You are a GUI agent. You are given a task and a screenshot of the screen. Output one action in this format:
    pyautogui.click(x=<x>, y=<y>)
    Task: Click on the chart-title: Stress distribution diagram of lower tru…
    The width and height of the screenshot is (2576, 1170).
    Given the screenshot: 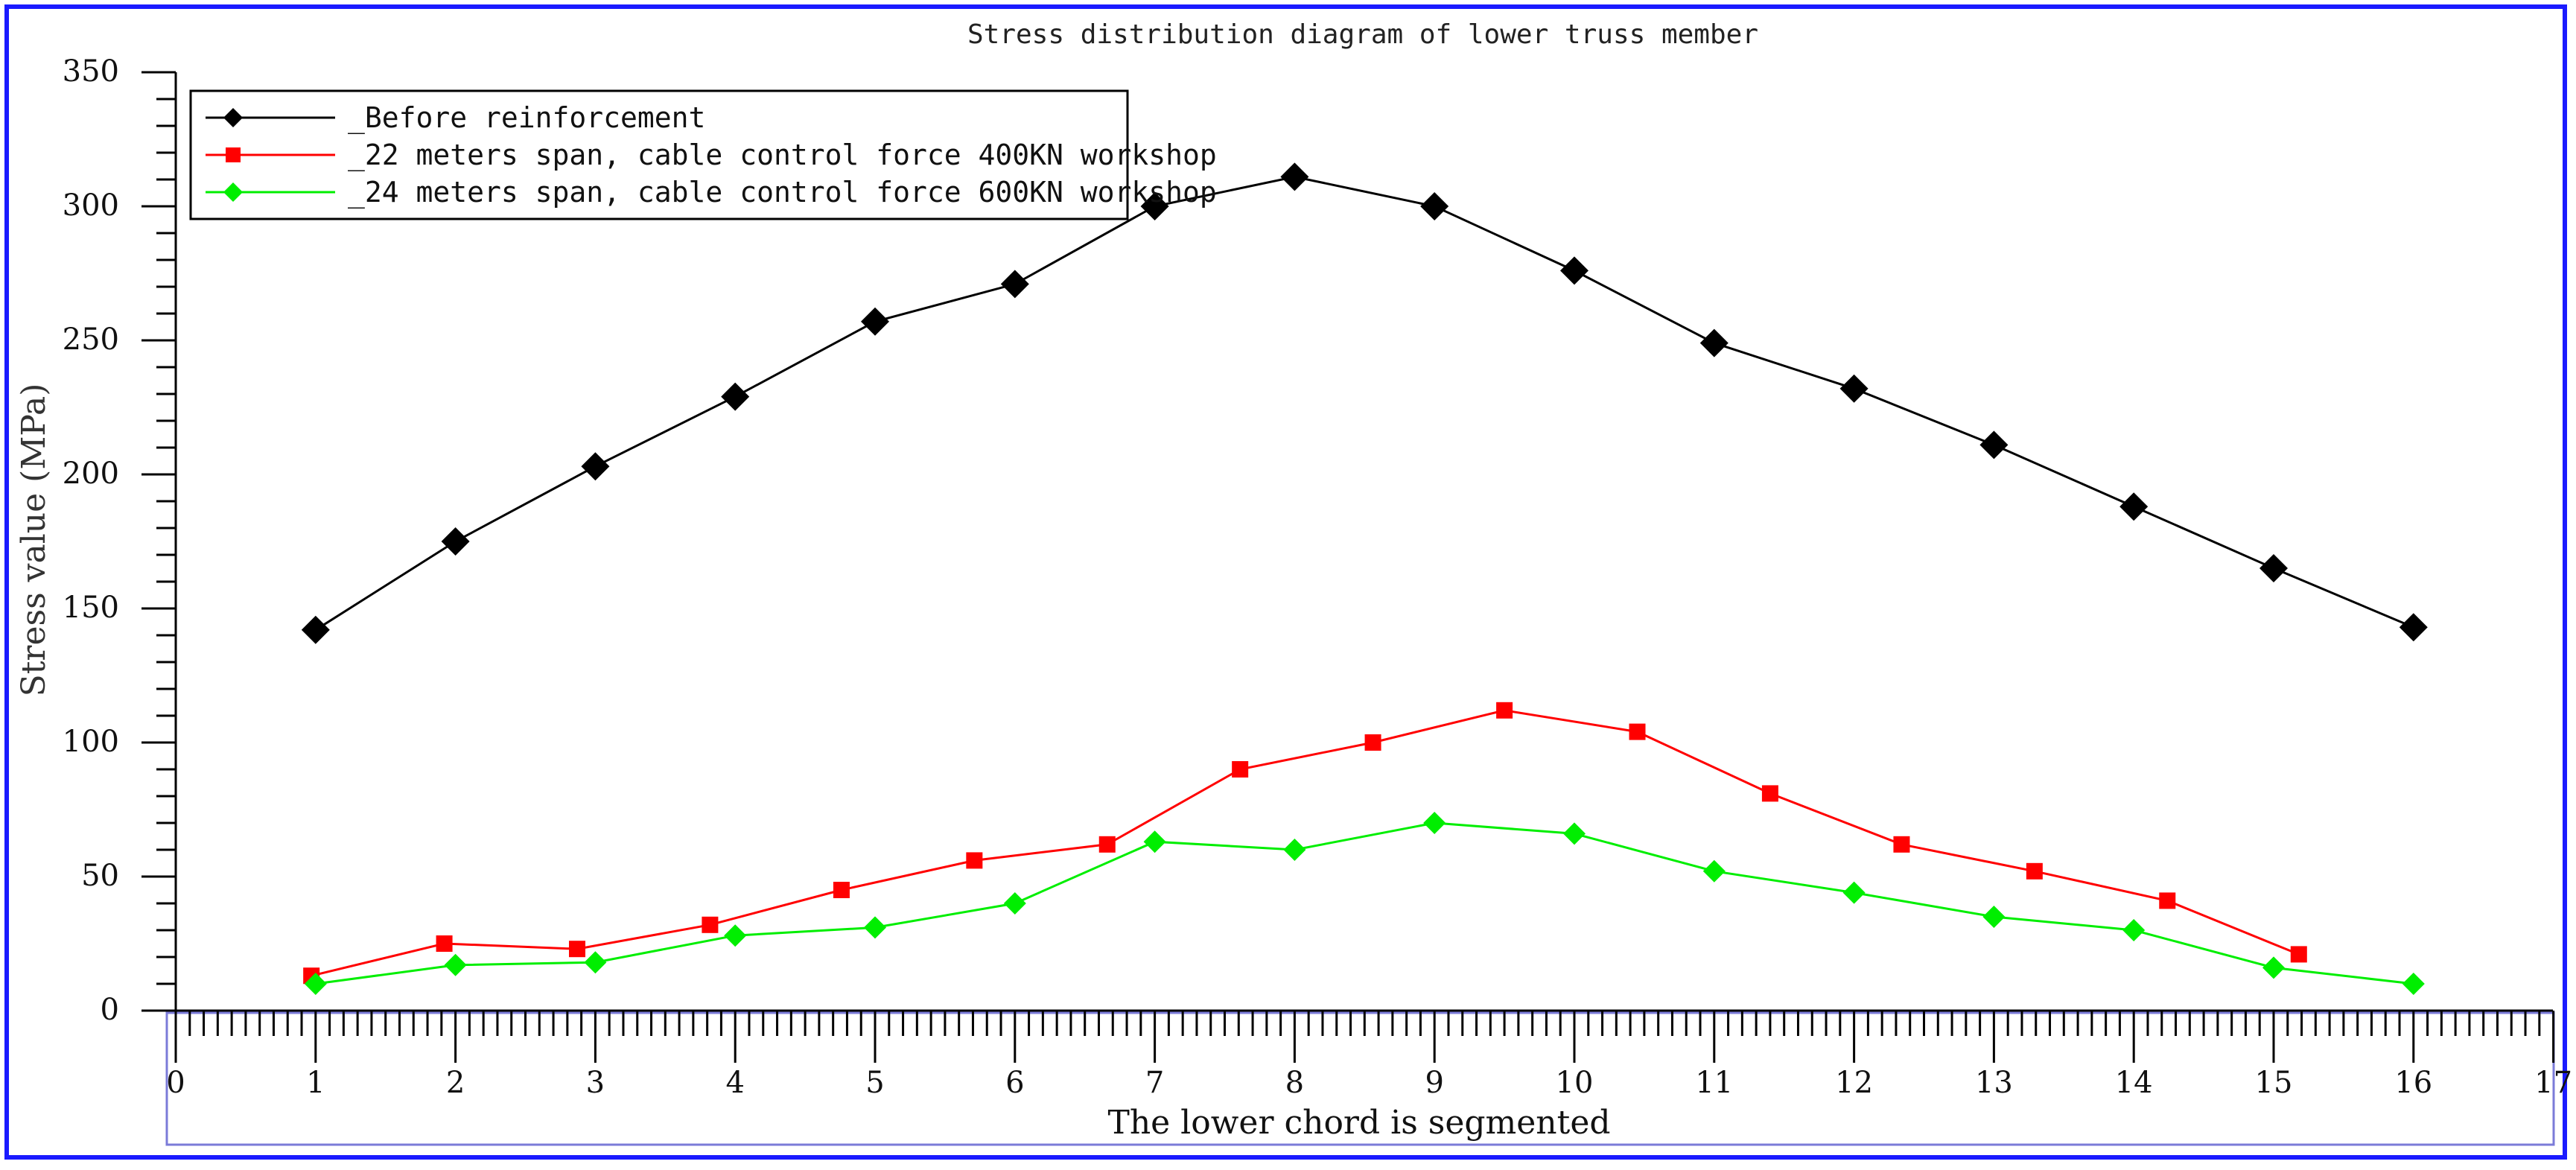 What is the action you would take?
    pyautogui.click(x=1362, y=34)
    